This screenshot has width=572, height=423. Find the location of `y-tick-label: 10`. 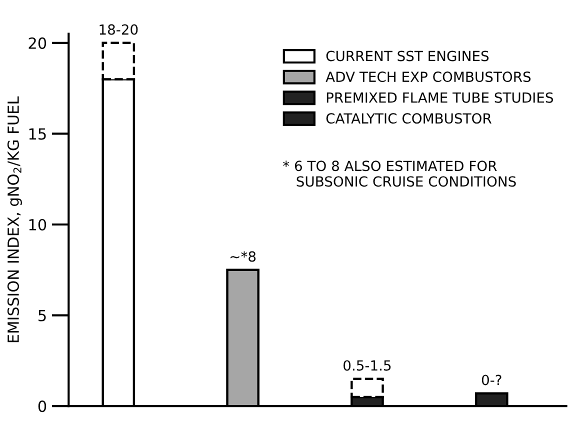

y-tick-label: 10 is located at coordinates (37, 224).